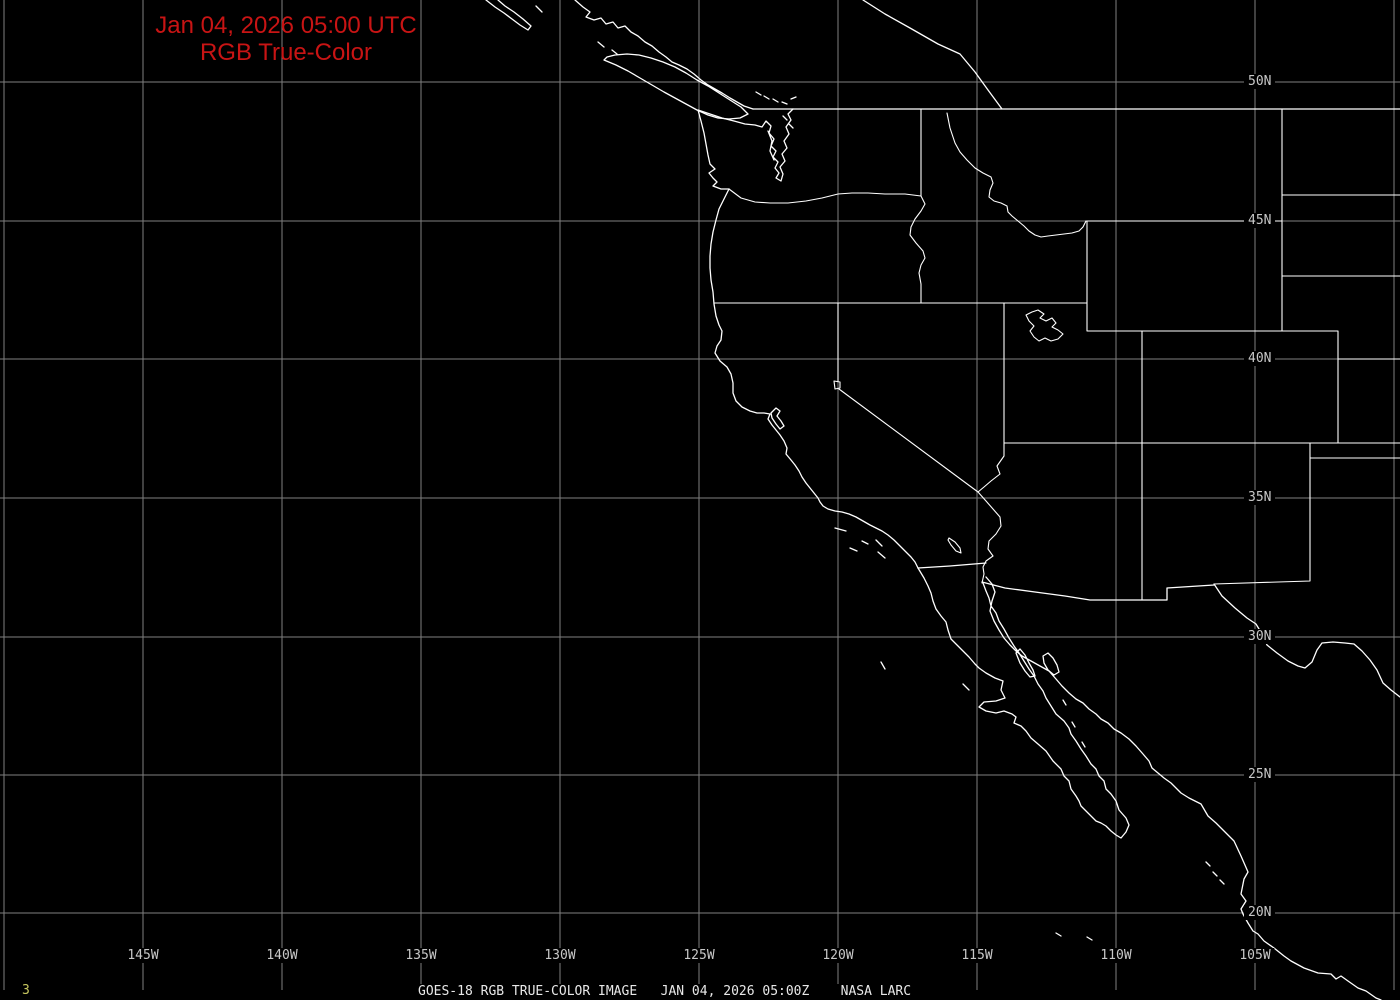  What do you see at coordinates (1260, 774) in the screenshot?
I see `latitude-label: 25N` at bounding box center [1260, 774].